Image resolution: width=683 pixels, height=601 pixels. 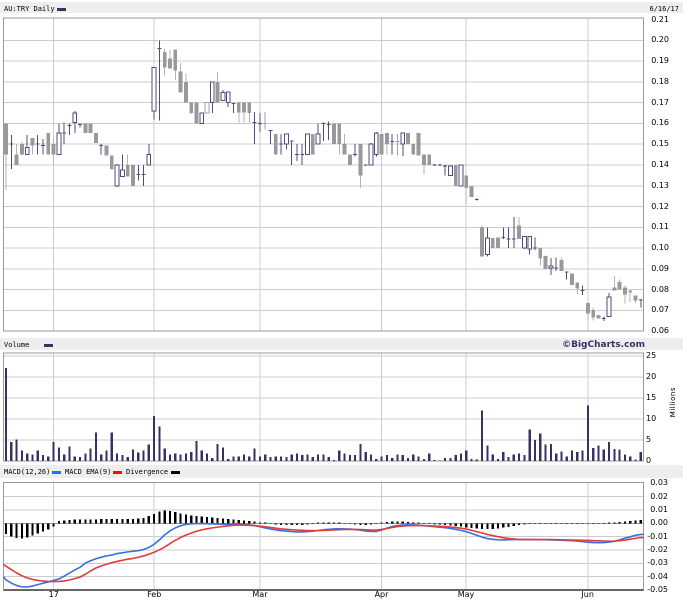 I want to click on price-axis-tick: 0.14, so click(x=660, y=164).